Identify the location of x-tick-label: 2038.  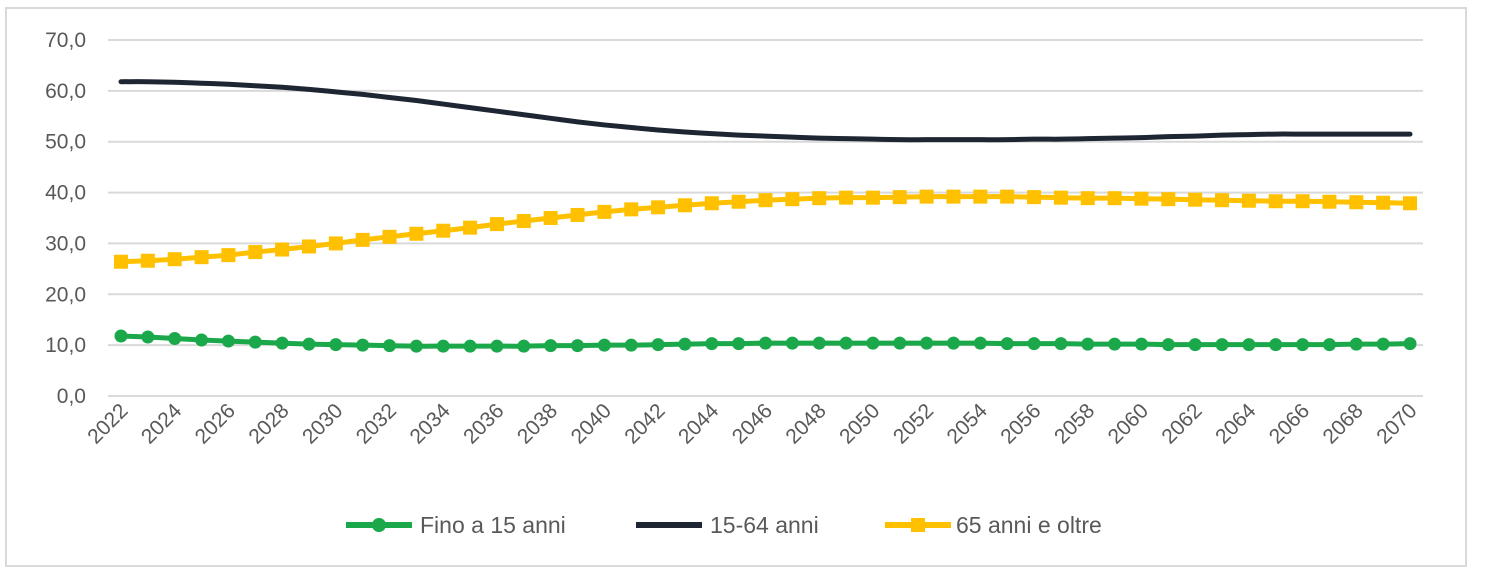
(537, 423).